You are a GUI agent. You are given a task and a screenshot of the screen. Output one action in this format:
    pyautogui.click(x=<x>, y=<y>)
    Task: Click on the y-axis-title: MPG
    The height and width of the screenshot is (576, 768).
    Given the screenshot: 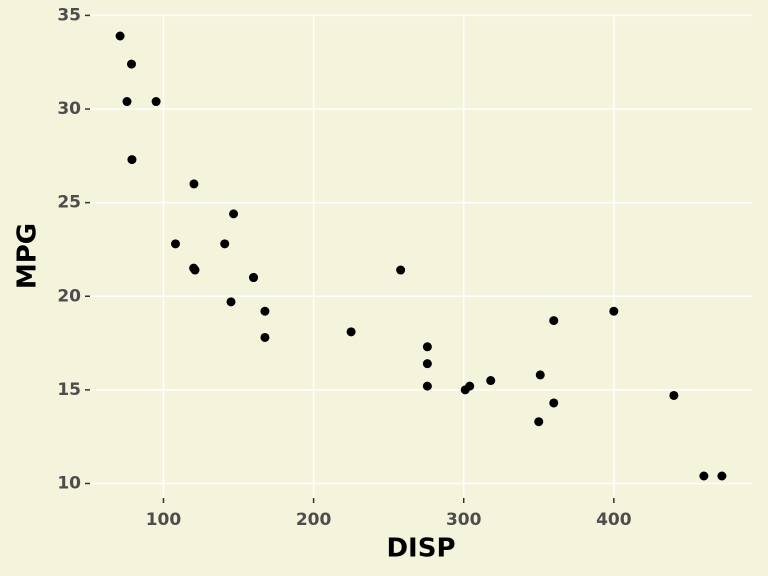 What is the action you would take?
    pyautogui.click(x=28, y=256)
    